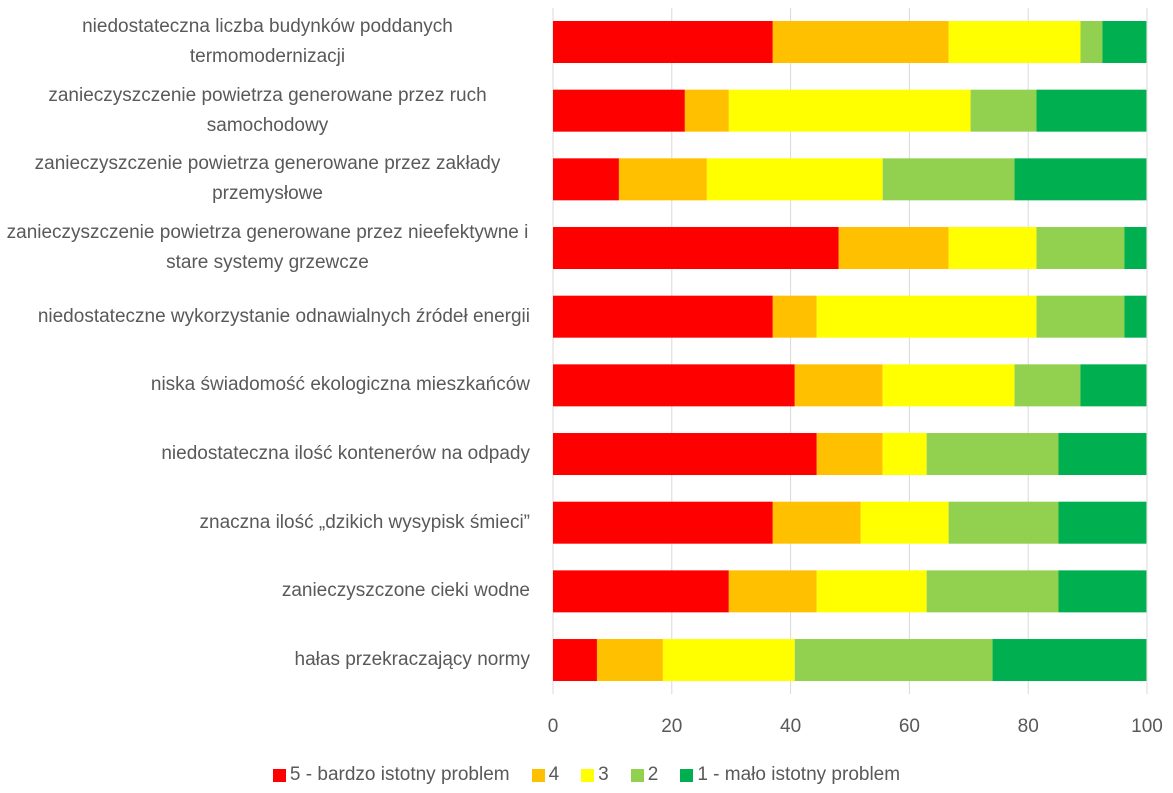 This screenshot has height=793, width=1173. Describe the element at coordinates (265, 660) in the screenshot. I see `category-label: hałas przekraczający normy` at that location.